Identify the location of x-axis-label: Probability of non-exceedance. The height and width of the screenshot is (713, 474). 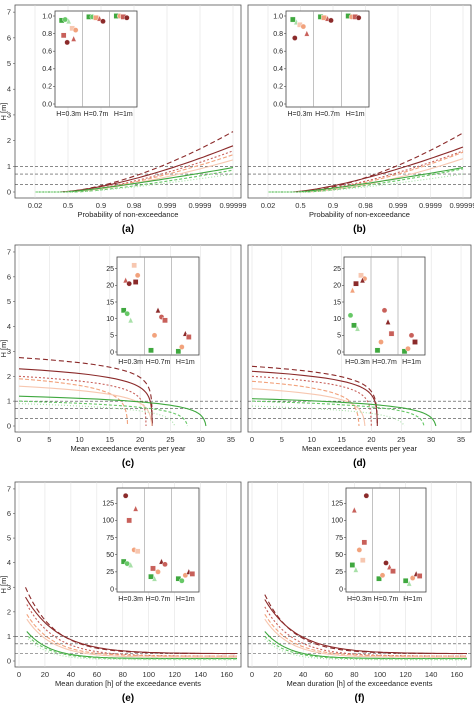
(359, 214).